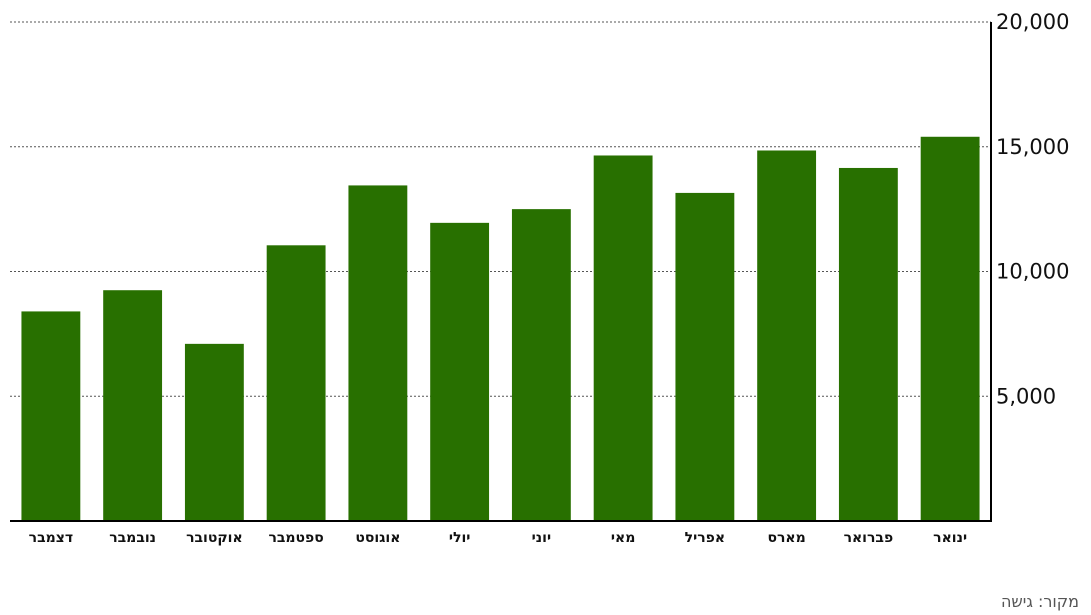  I want to click on source-note: מקור: גישה, so click(1039, 601).